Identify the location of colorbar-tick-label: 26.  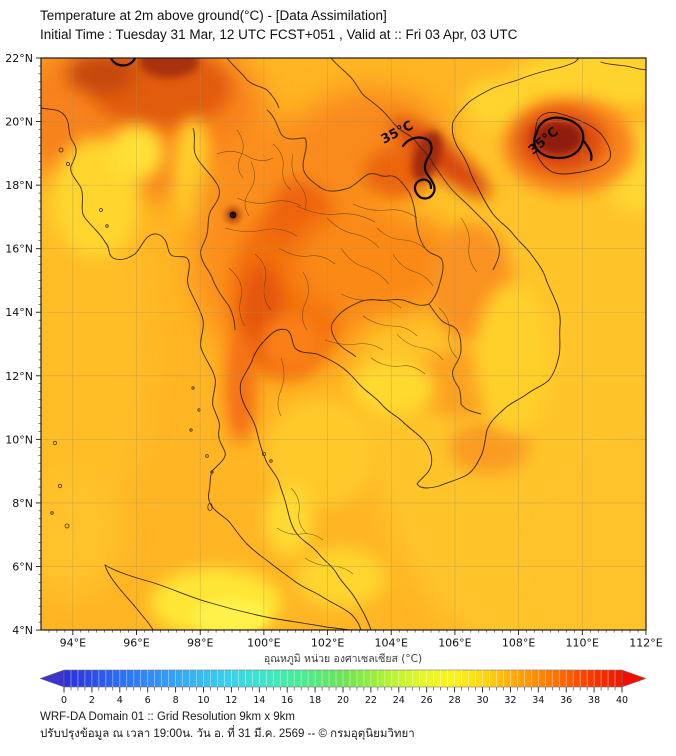
(427, 700).